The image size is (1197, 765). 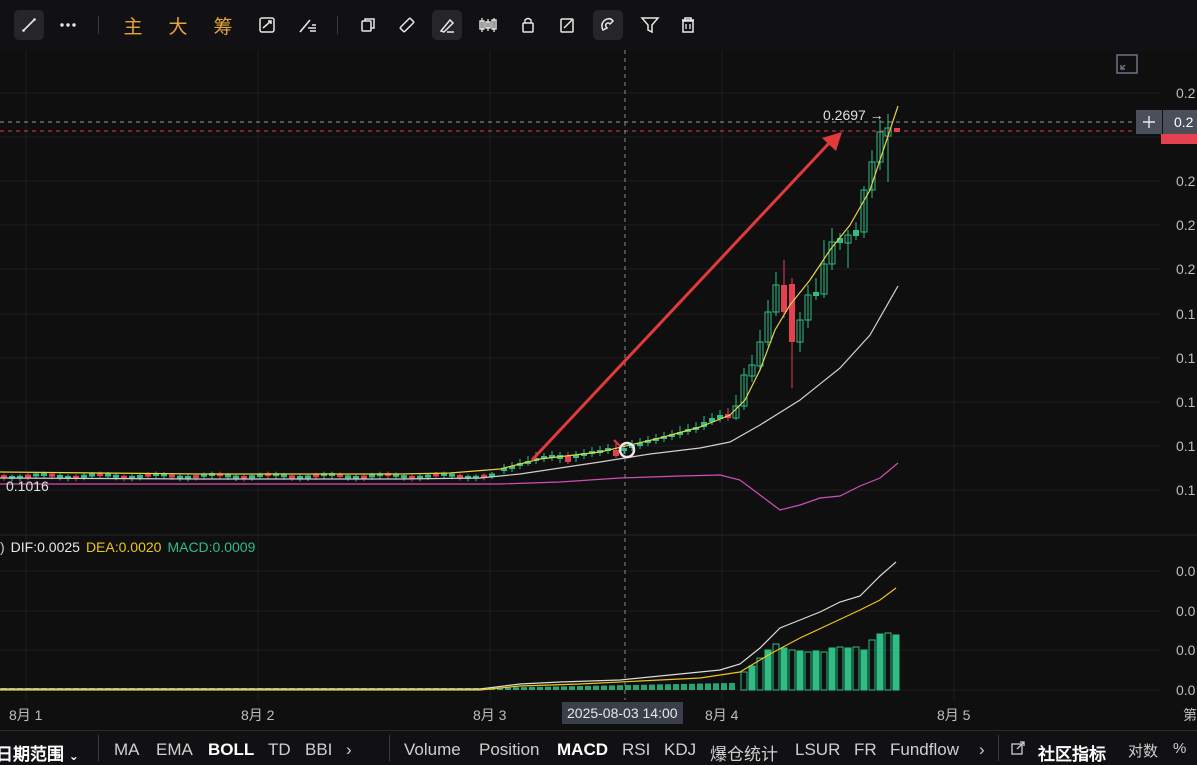 What do you see at coordinates (39, 752) in the screenshot?
I see `date-range-dropdown: 日期范围 ⌄` at bounding box center [39, 752].